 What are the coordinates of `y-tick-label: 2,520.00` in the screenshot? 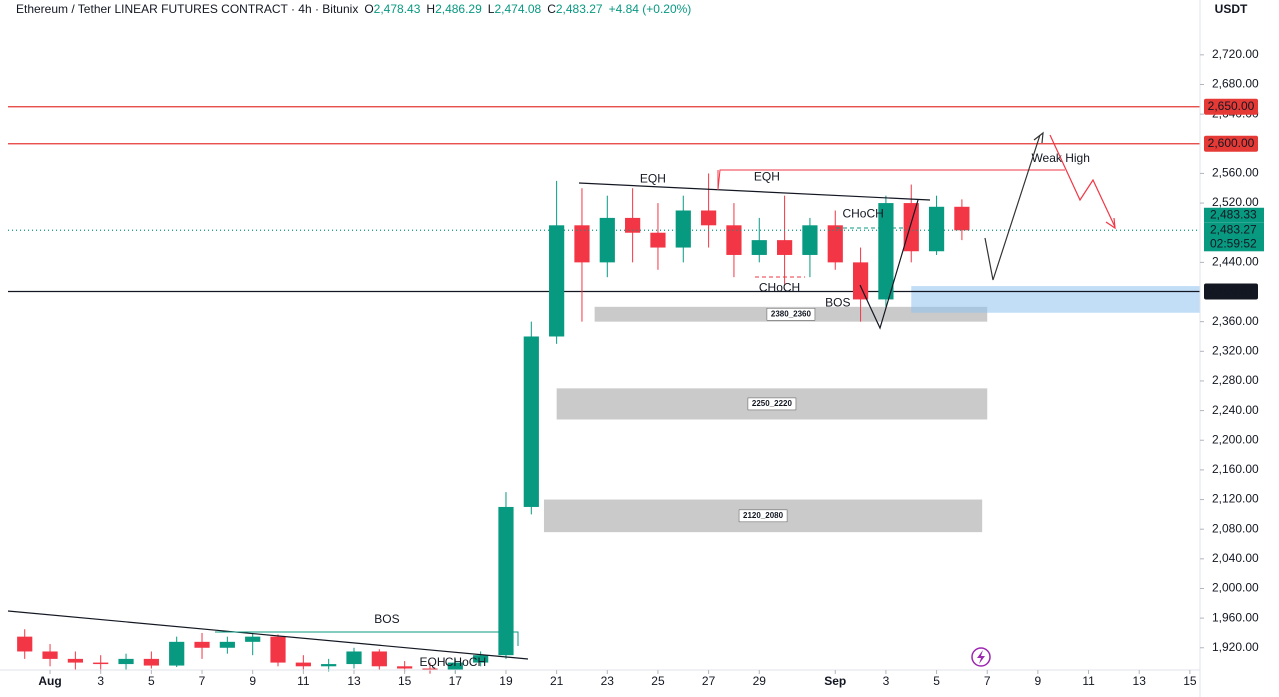 It's located at (1235, 202).